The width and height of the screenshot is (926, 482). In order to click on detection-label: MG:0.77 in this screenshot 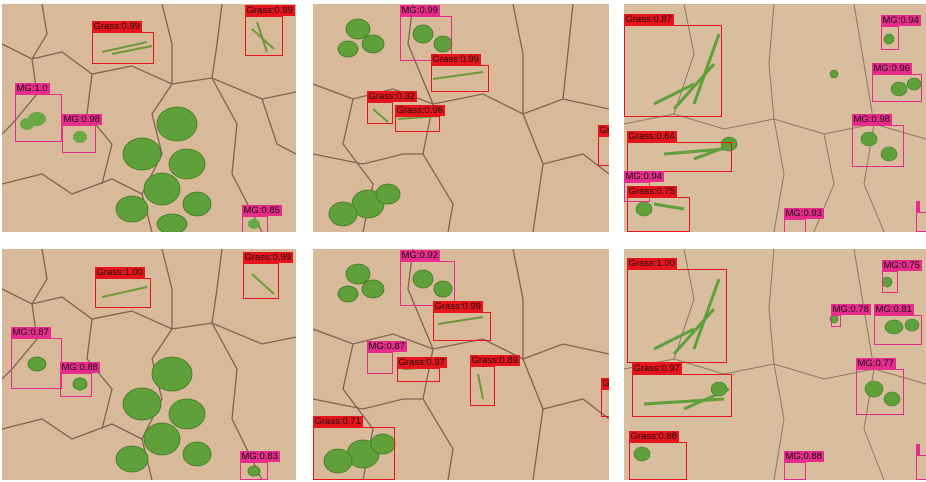, I will do `click(875, 363)`.